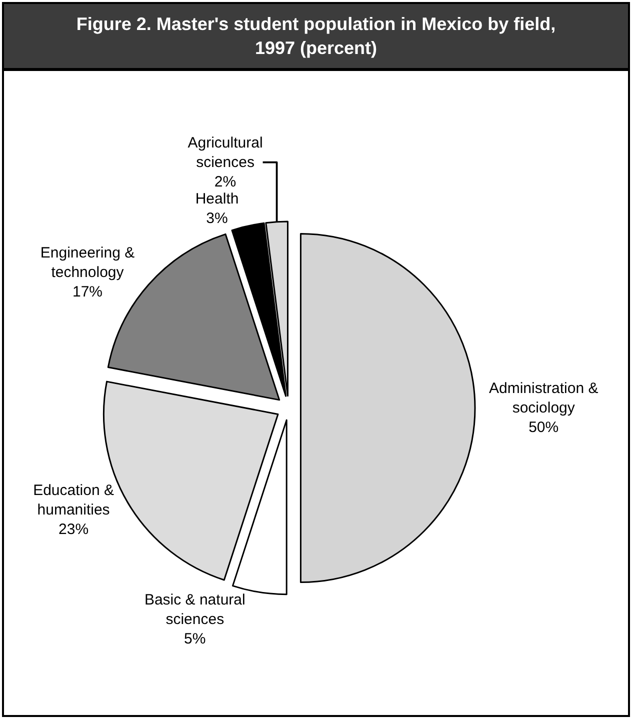  I want to click on data-label: 50%, so click(543, 427).